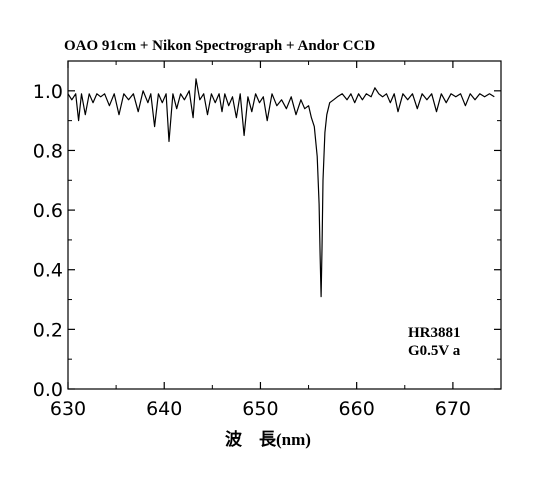 Image resolution: width=533 pixels, height=482 pixels. Describe the element at coordinates (268, 439) in the screenshot. I see `x-axis-label: 波 長(nm)` at that location.